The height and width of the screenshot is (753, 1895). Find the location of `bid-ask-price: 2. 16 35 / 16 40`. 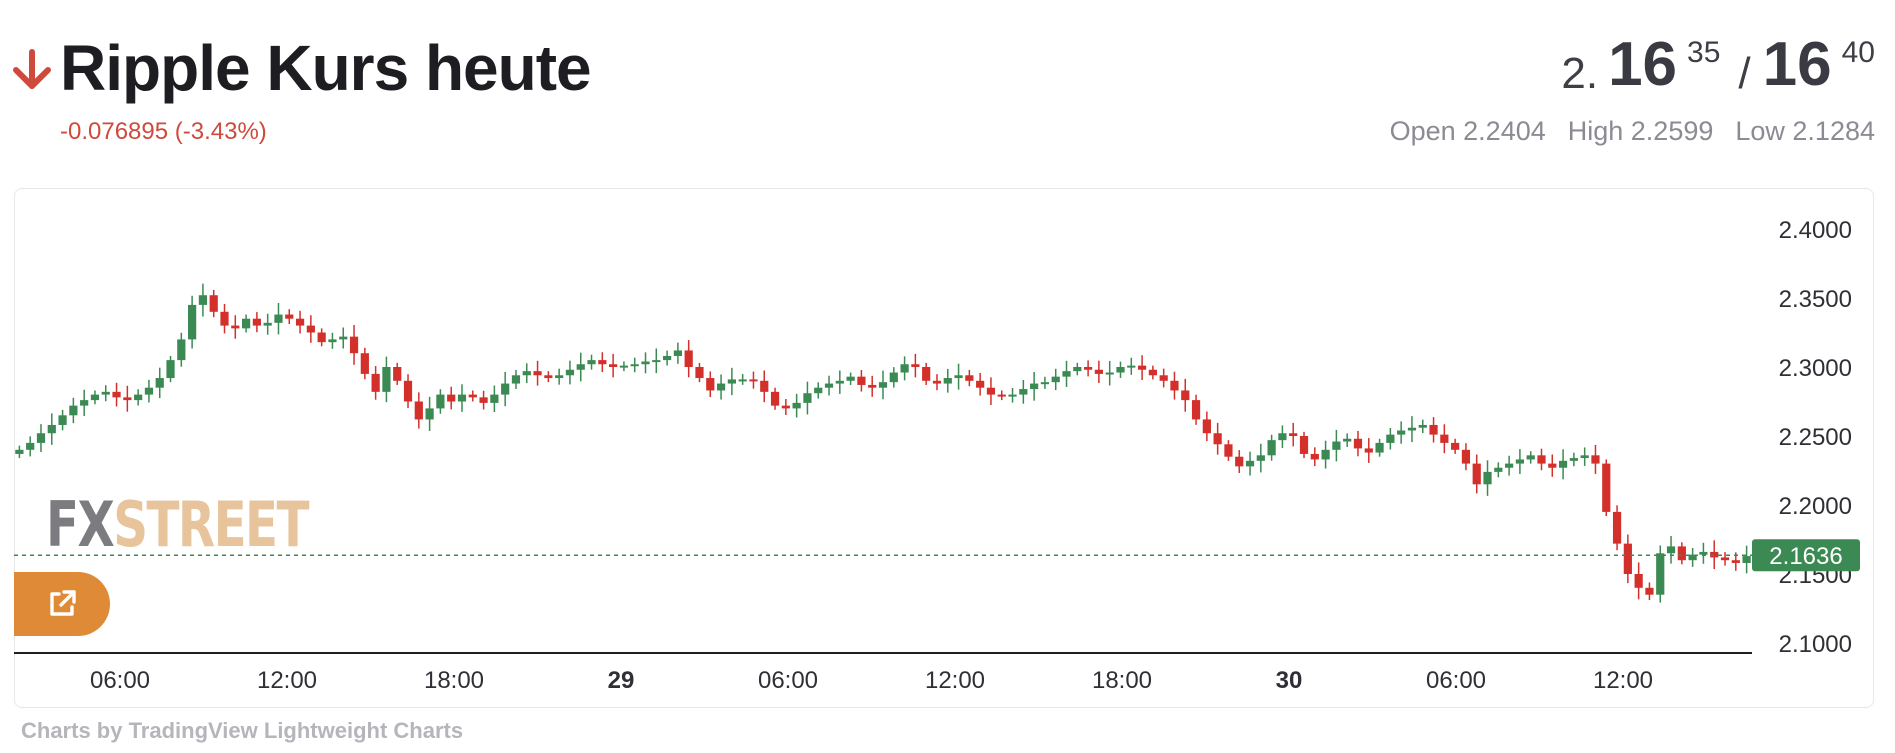

bid-ask-price: 2. 16 35 / 16 40 is located at coordinates (1718, 65).